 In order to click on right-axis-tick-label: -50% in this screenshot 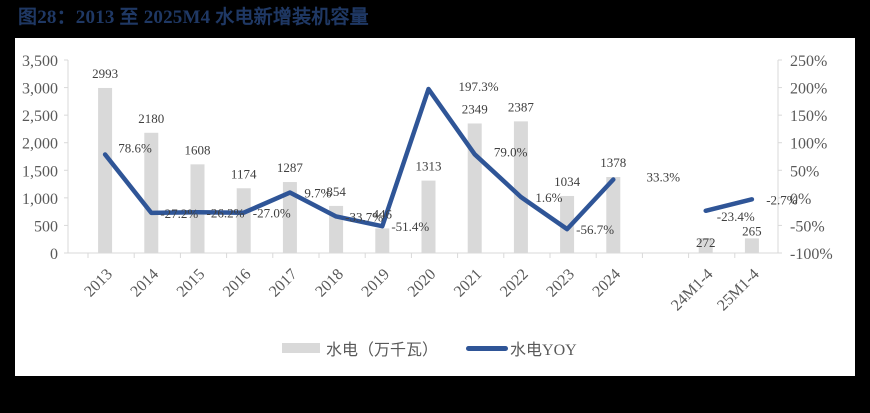, I will do `click(807, 226)`.